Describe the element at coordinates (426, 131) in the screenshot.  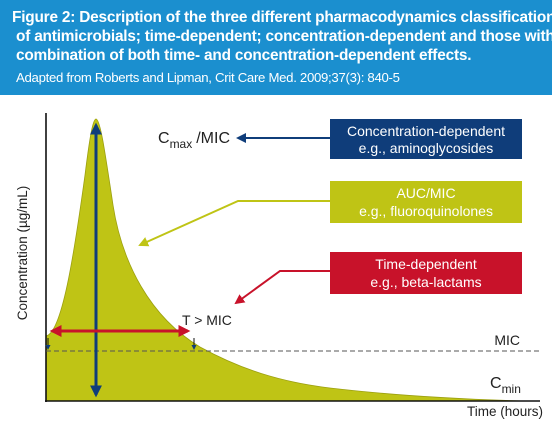
I see `concentration-dependent-title: Concentration-dependent` at that location.